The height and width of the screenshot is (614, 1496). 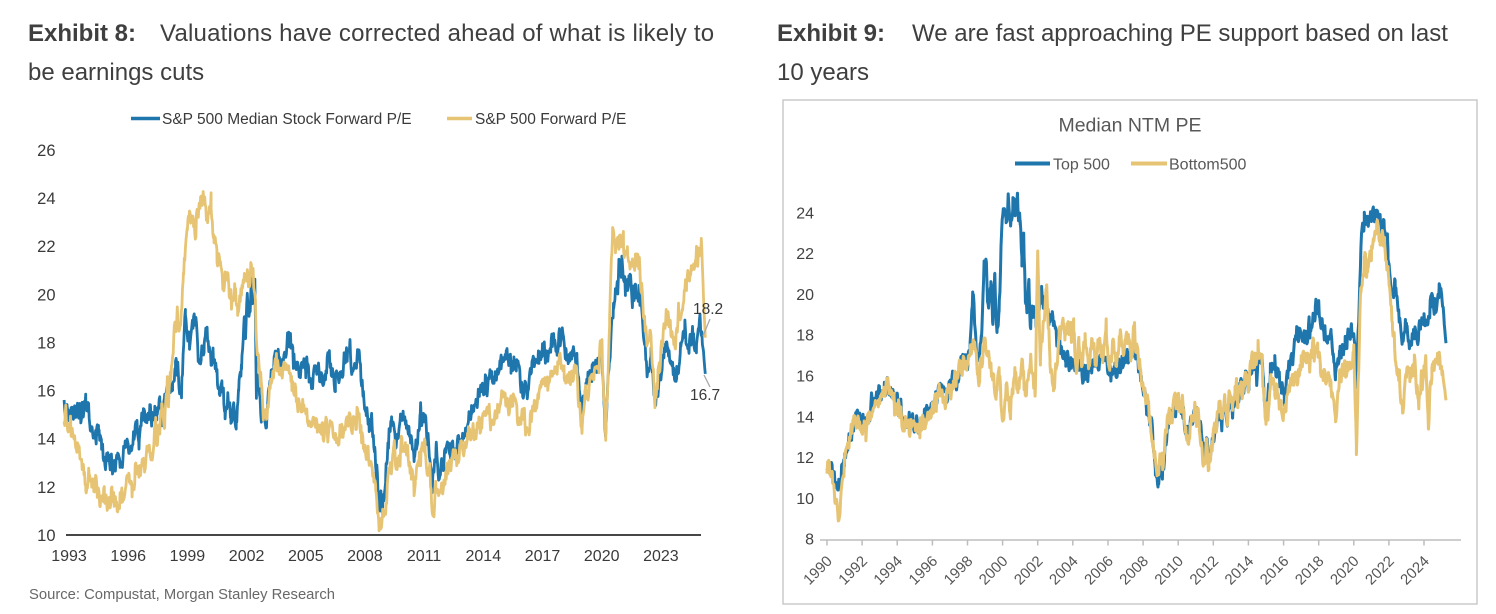 I want to click on svg-text: 2010, so click(x=1169, y=571).